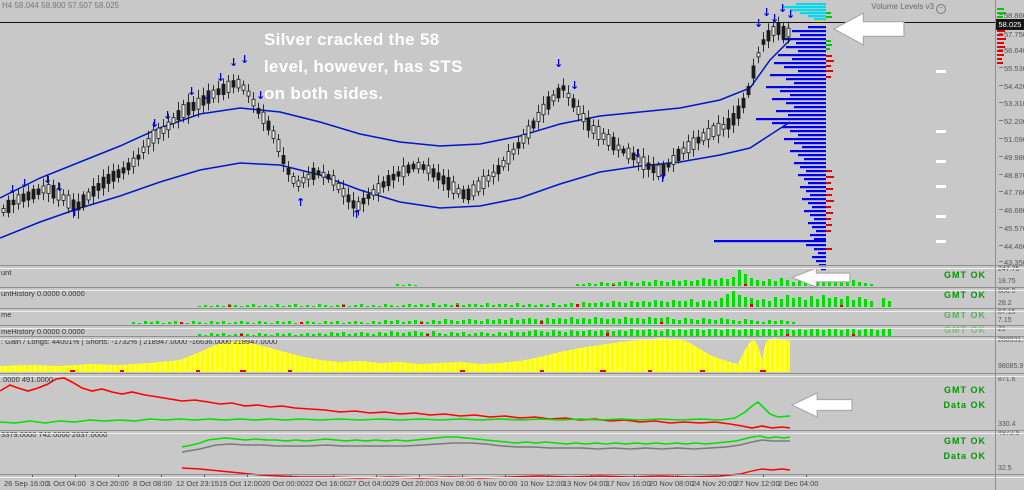  I want to click on pane6-red-line, so click(395, 403).